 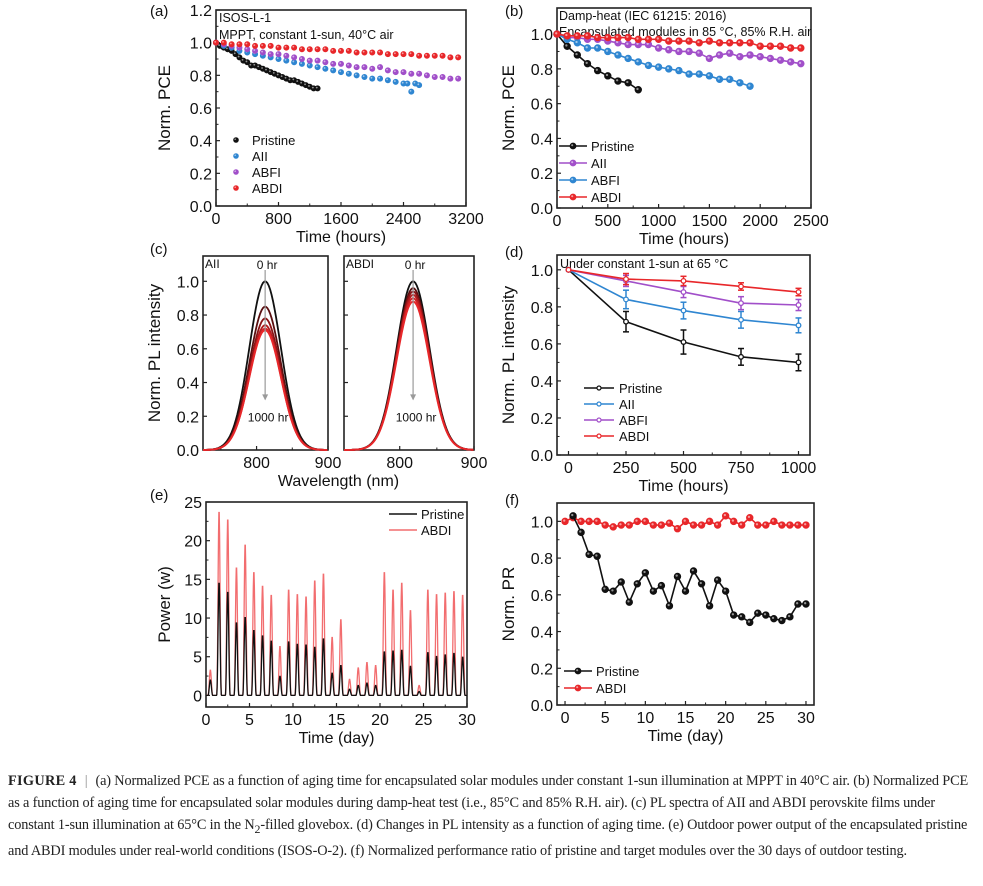 What do you see at coordinates (633, 420) in the screenshot?
I see `legend-label: ABFI` at bounding box center [633, 420].